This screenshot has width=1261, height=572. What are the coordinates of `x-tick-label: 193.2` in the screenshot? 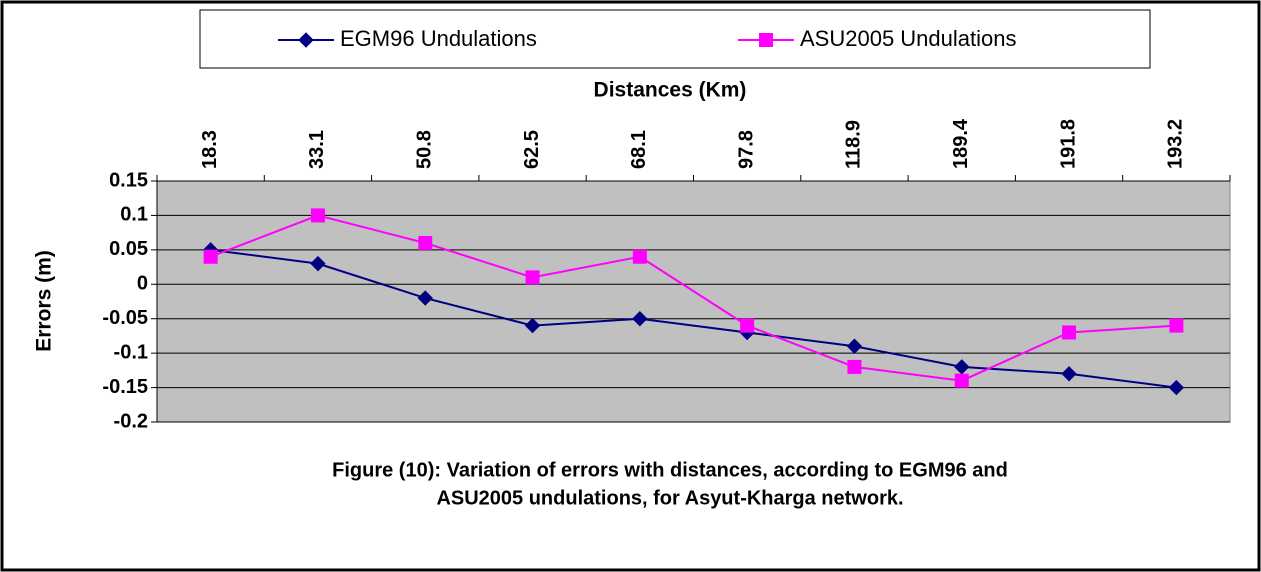 It's located at (1176, 144).